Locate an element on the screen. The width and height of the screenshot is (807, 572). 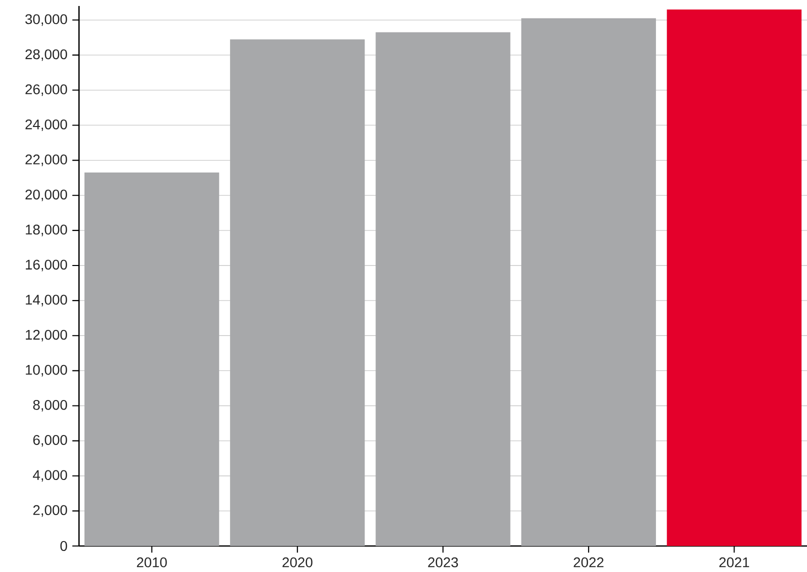
y-tick-label: 16,000 is located at coordinates (47, 266).